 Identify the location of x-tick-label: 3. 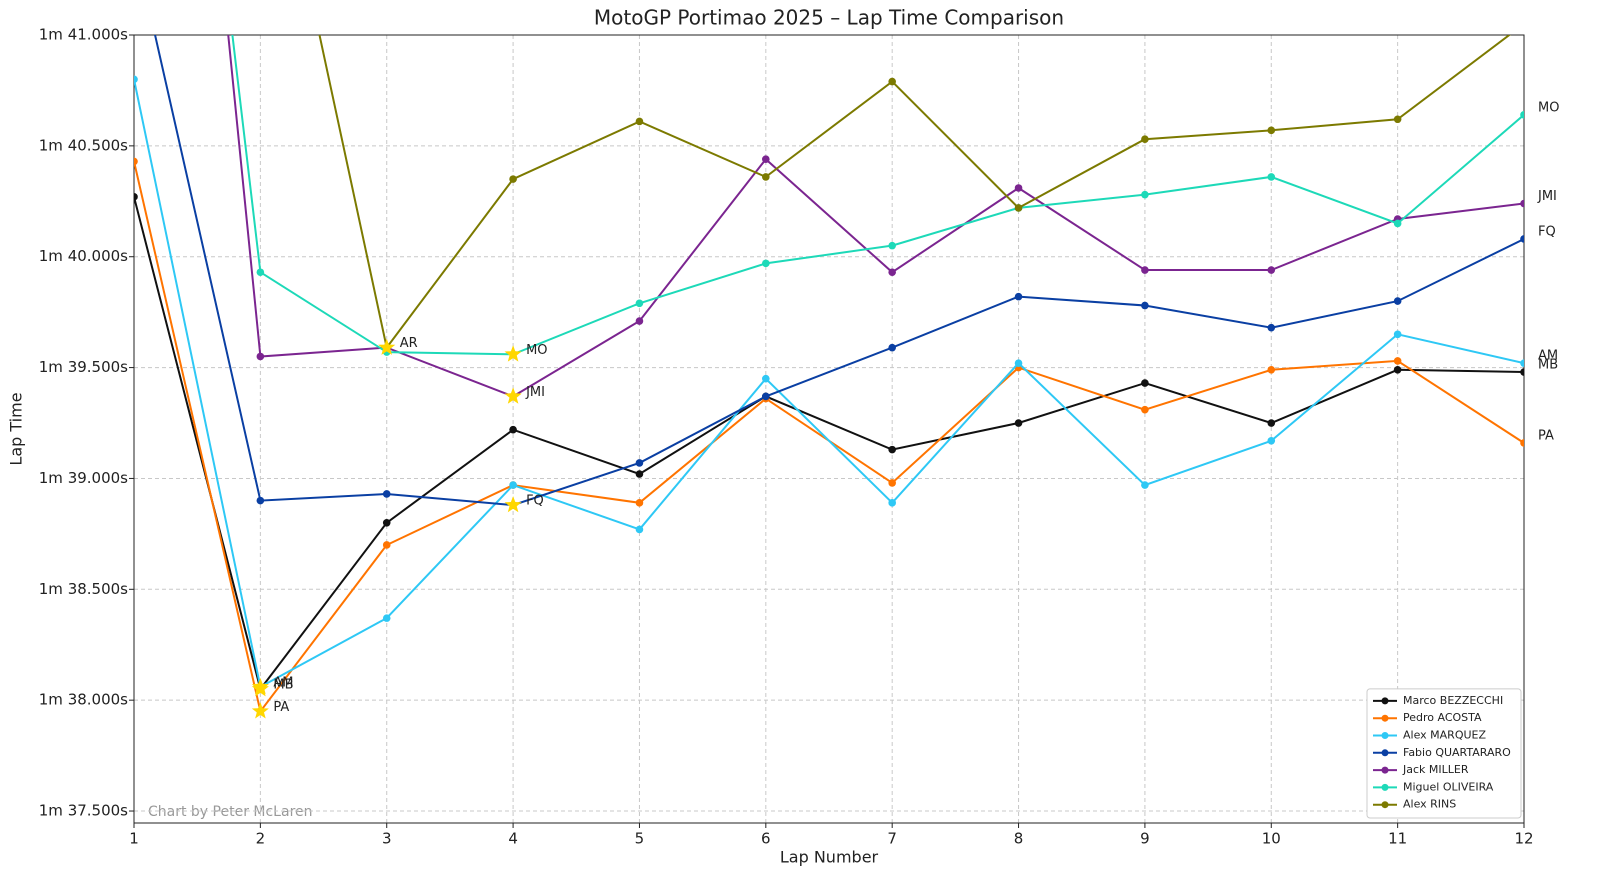
(387, 839).